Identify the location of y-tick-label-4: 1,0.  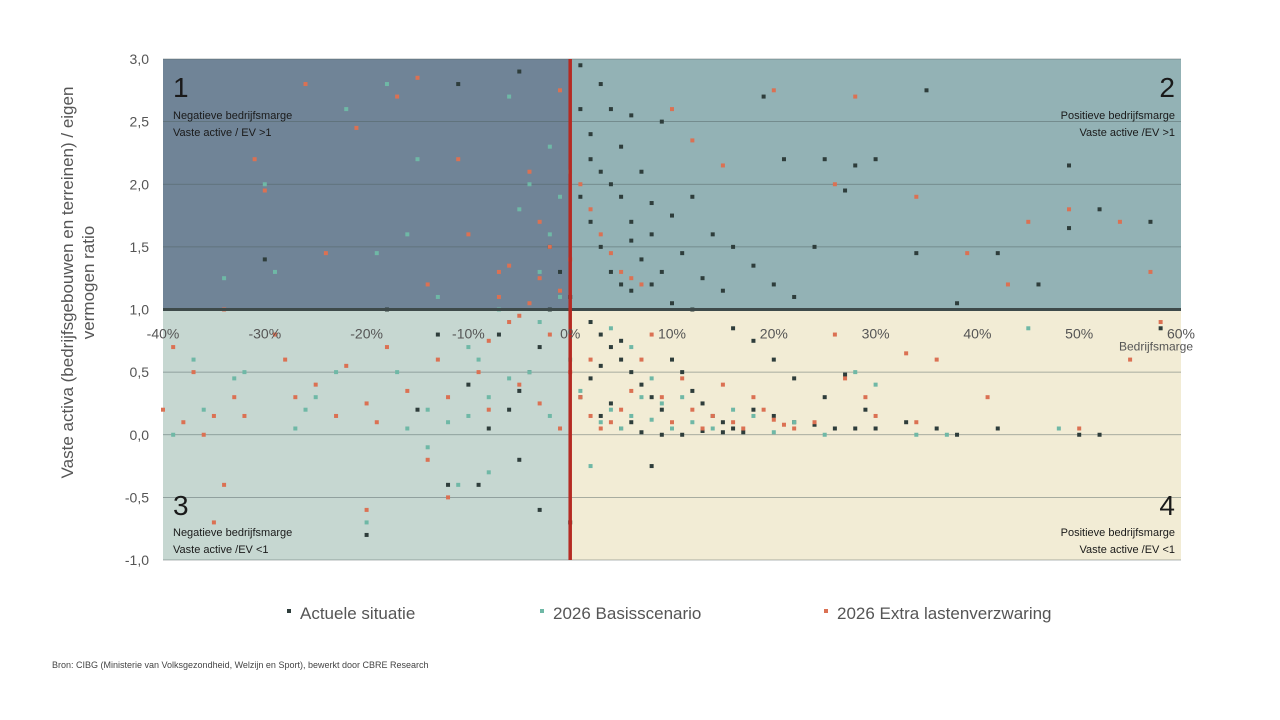
(140, 310).